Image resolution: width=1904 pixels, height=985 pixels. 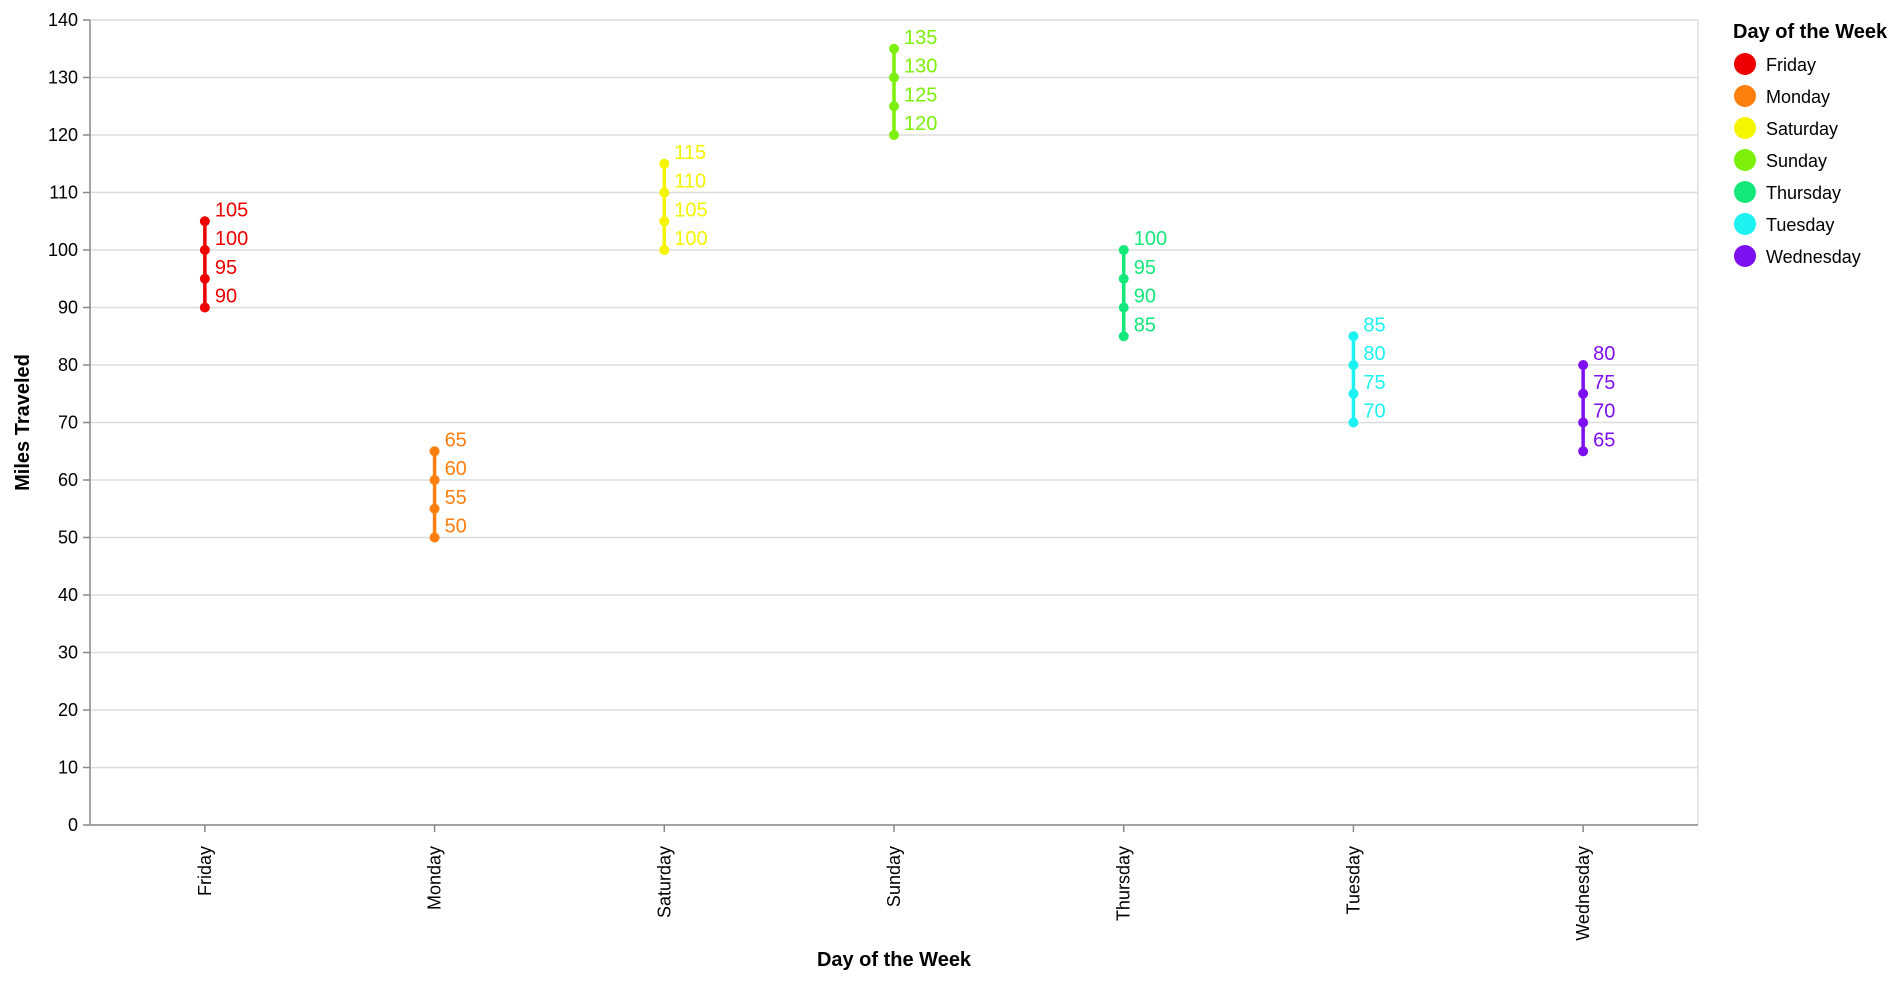 What do you see at coordinates (23, 422) in the screenshot?
I see `y-axis-title: Miles Traveled` at bounding box center [23, 422].